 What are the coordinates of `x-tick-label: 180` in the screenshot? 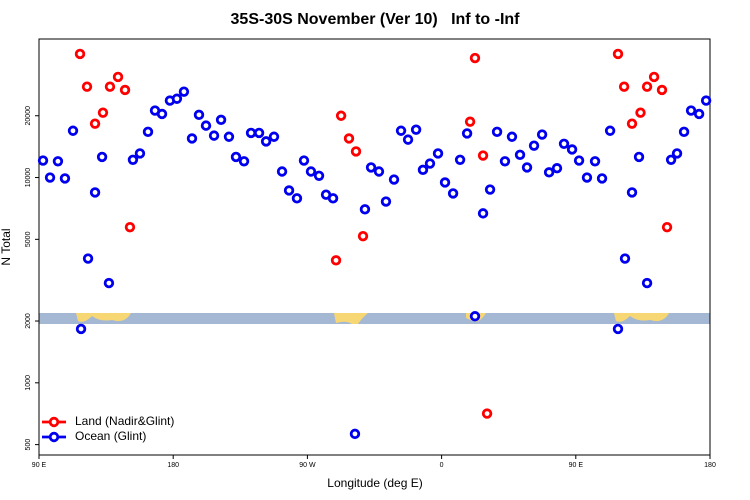 It's located at (710, 465).